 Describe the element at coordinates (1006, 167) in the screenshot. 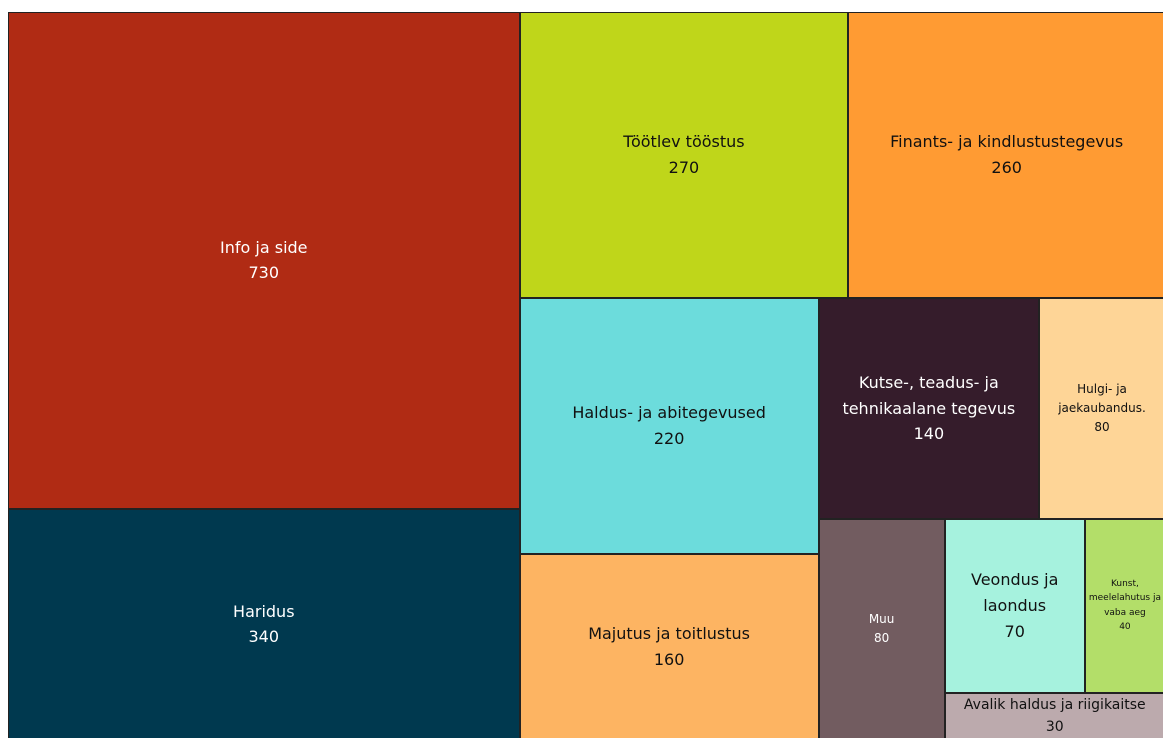

I see `cell-value: 260` at that location.